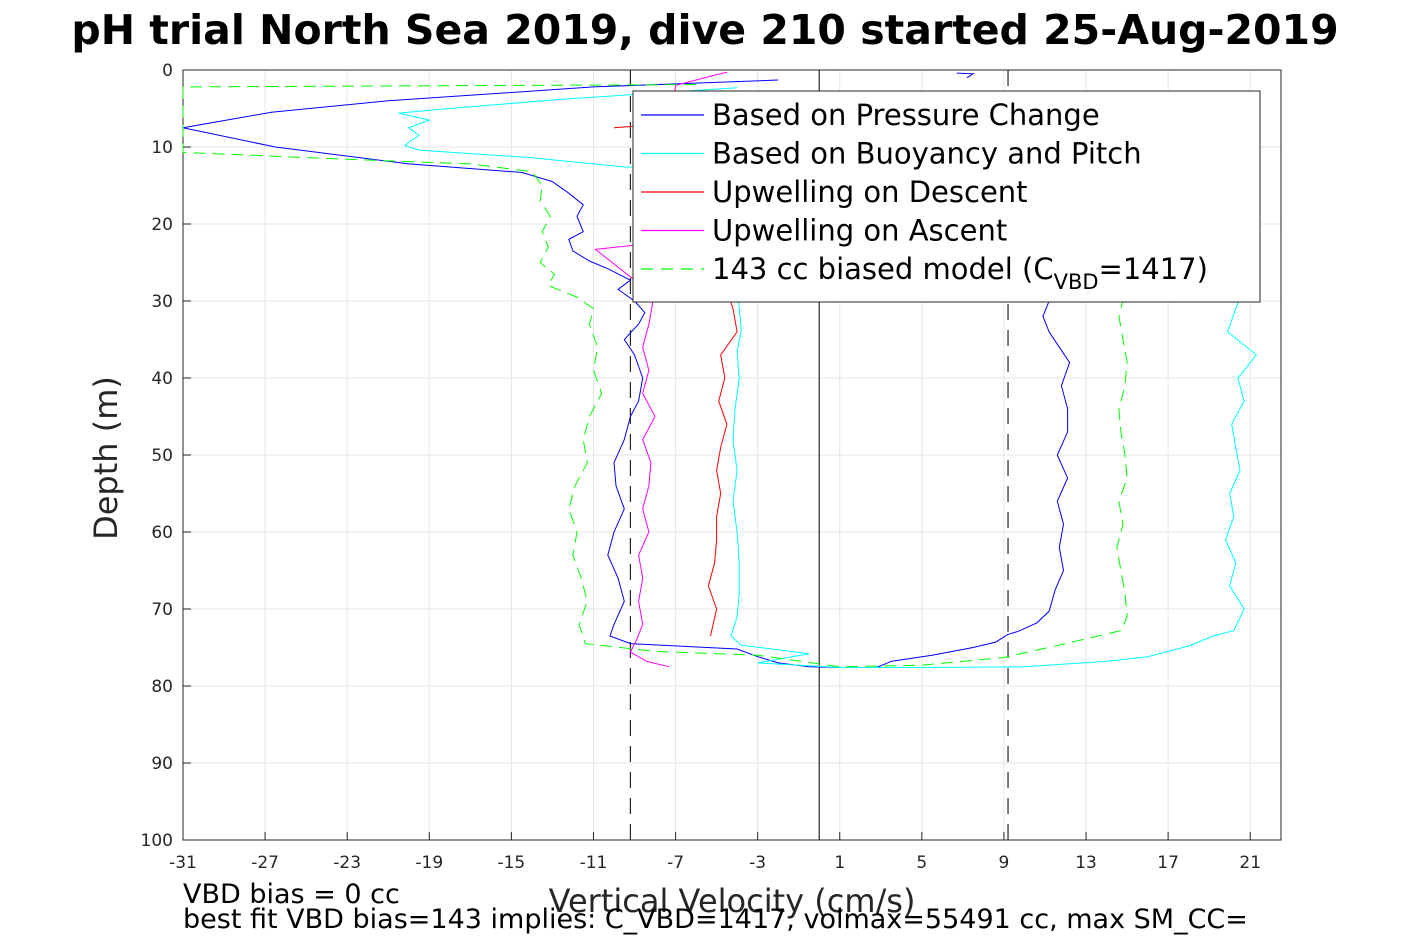 The width and height of the screenshot is (1417, 945). I want to click on y-tick-label: 40, so click(162, 379).